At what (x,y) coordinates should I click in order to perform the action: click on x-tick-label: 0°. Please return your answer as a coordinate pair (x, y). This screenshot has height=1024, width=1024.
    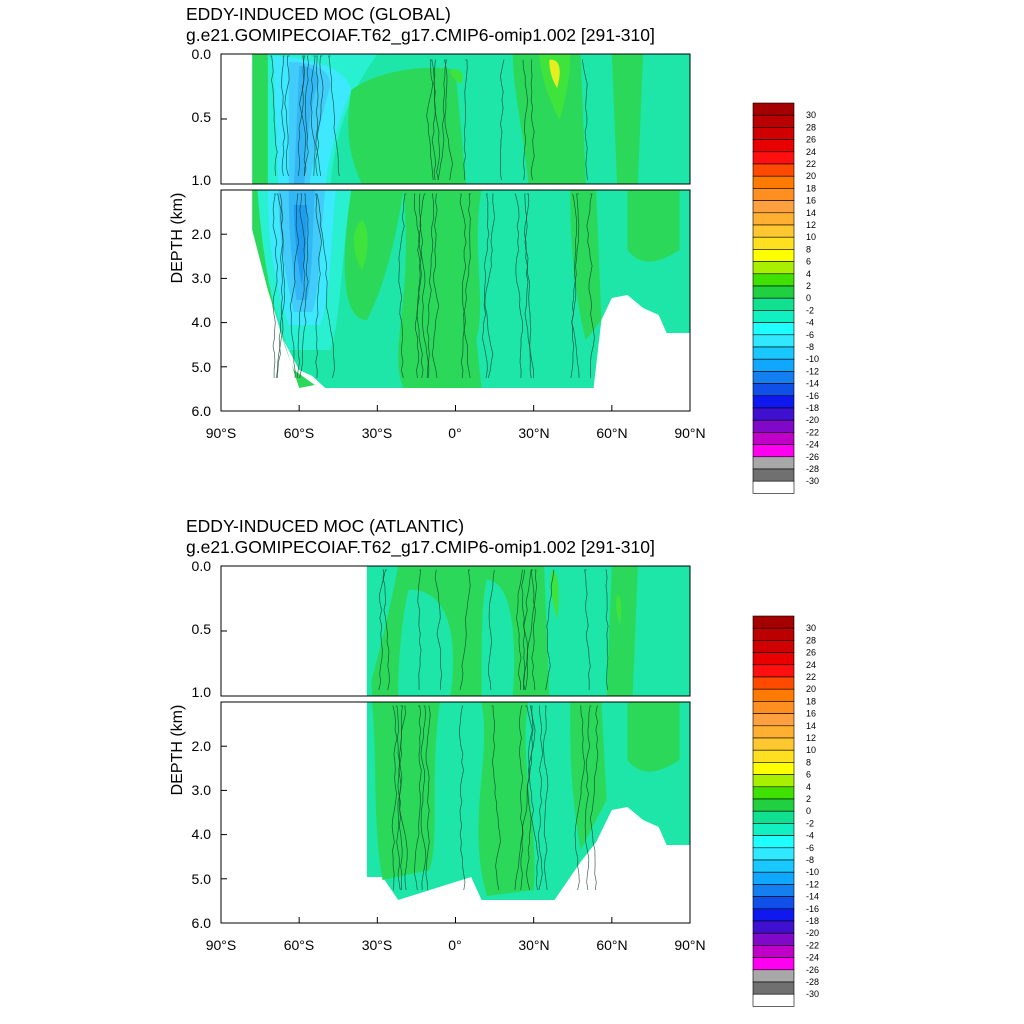
    Looking at the image, I should click on (454, 433).